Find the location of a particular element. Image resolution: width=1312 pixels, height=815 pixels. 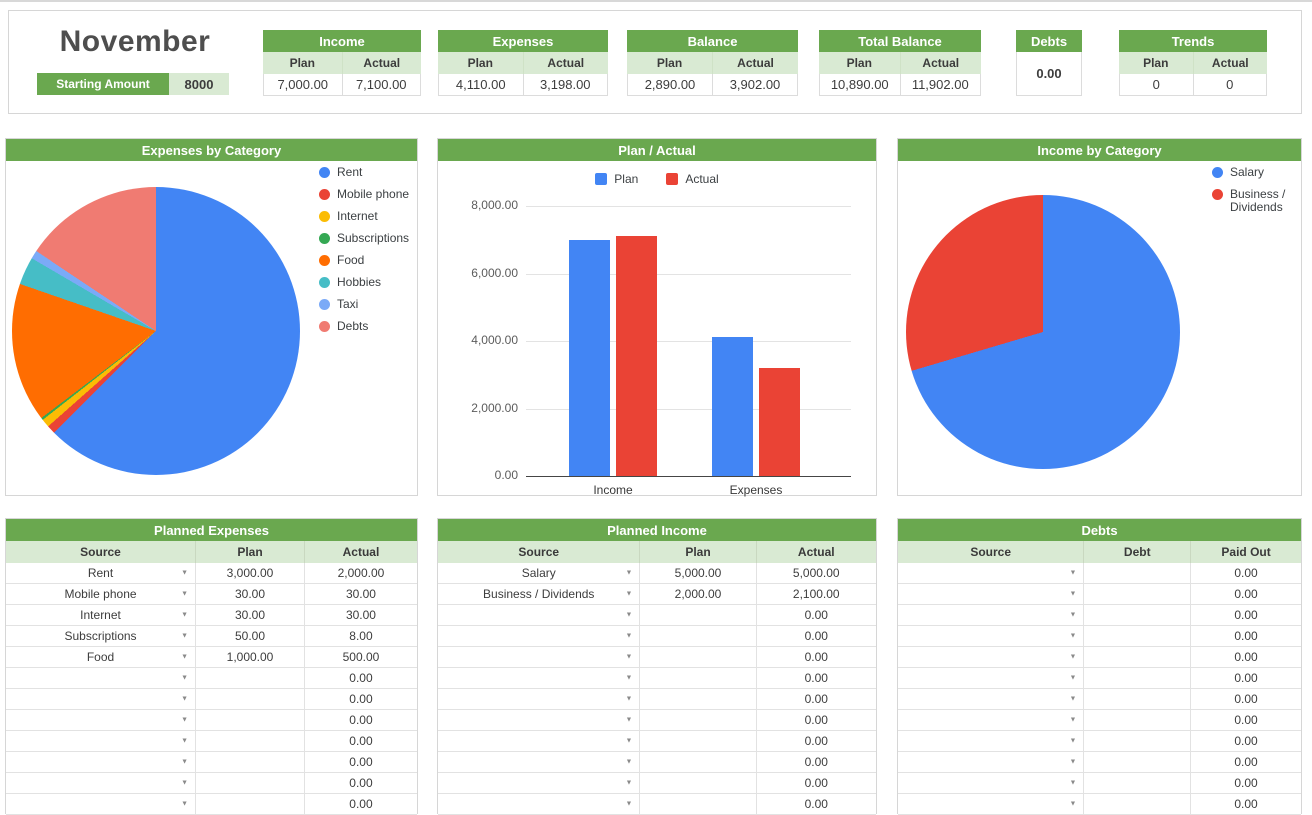

card-value-cell: 7,000.00 is located at coordinates (303, 85).